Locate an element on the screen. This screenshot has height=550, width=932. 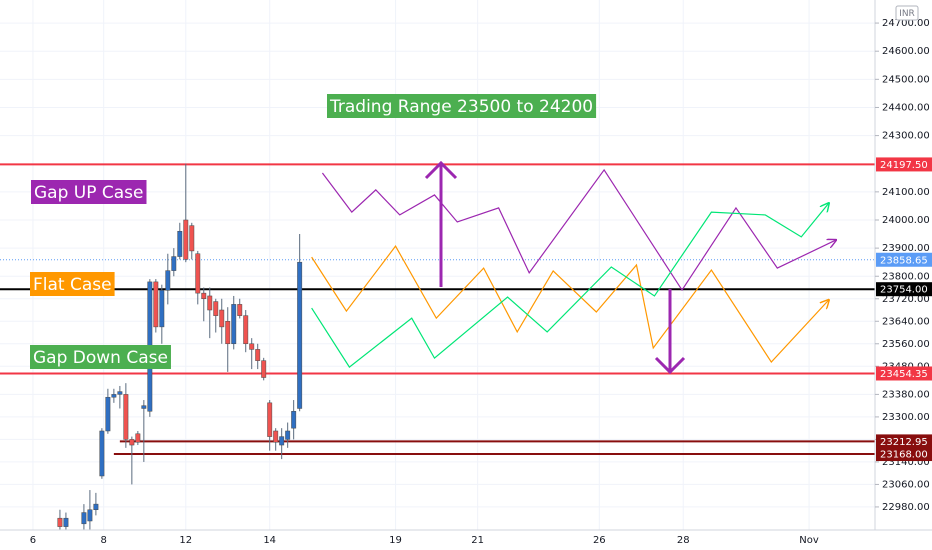
y-tick-label: 23060.00 is located at coordinates (906, 484).